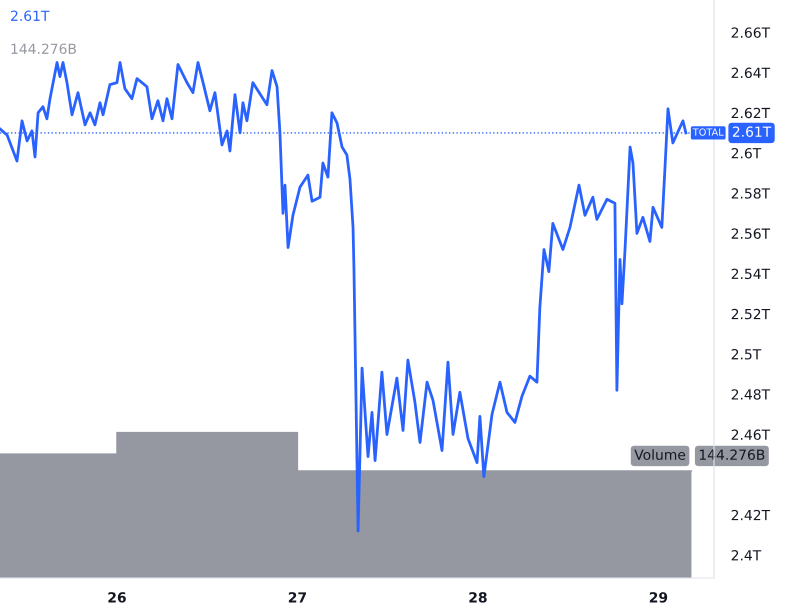 Image resolution: width=795 pixels, height=609 pixels. Describe the element at coordinates (659, 597) in the screenshot. I see `x-tick-label: 29` at that location.